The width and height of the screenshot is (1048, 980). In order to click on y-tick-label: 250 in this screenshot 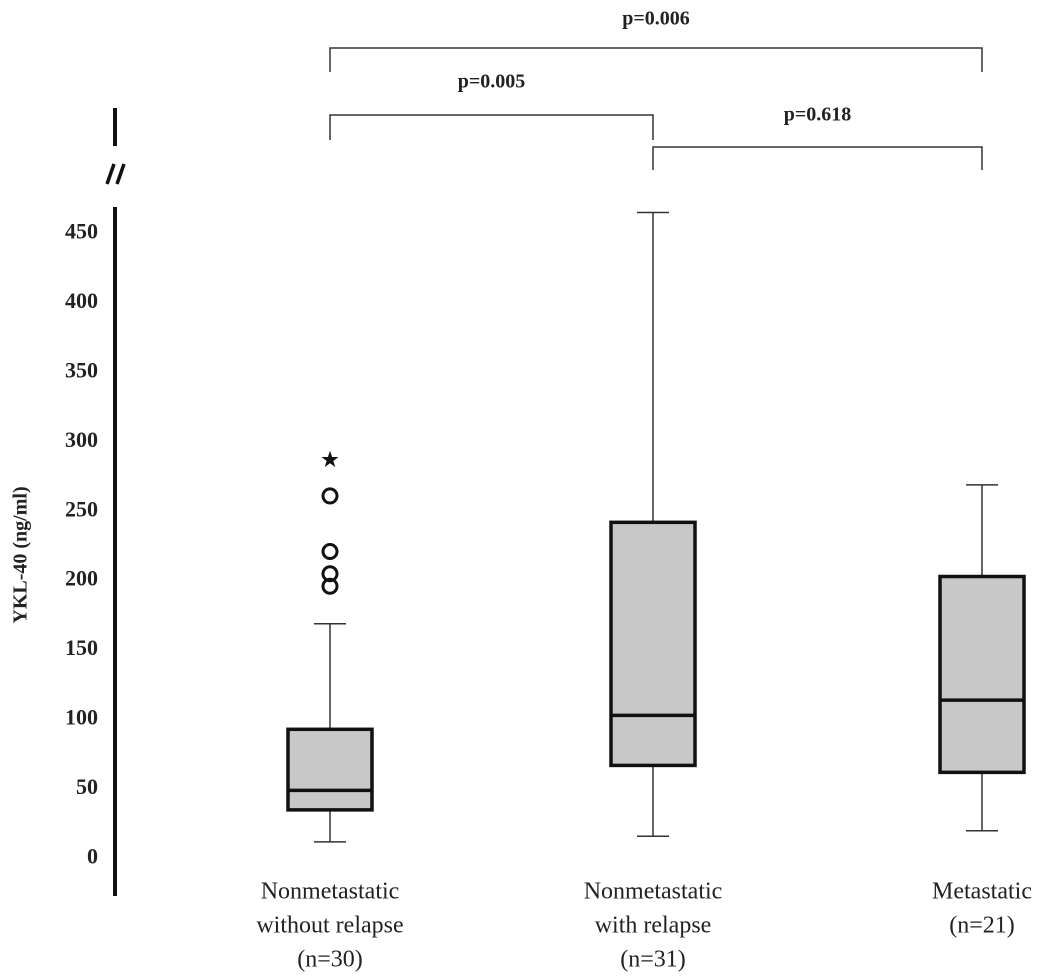, I will do `click(81, 508)`.